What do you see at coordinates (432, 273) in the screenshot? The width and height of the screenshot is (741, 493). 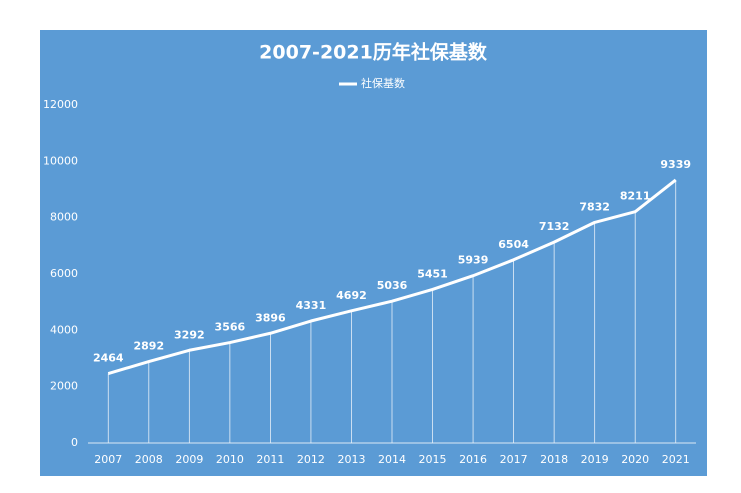 I see `data-label: 5451` at bounding box center [432, 273].